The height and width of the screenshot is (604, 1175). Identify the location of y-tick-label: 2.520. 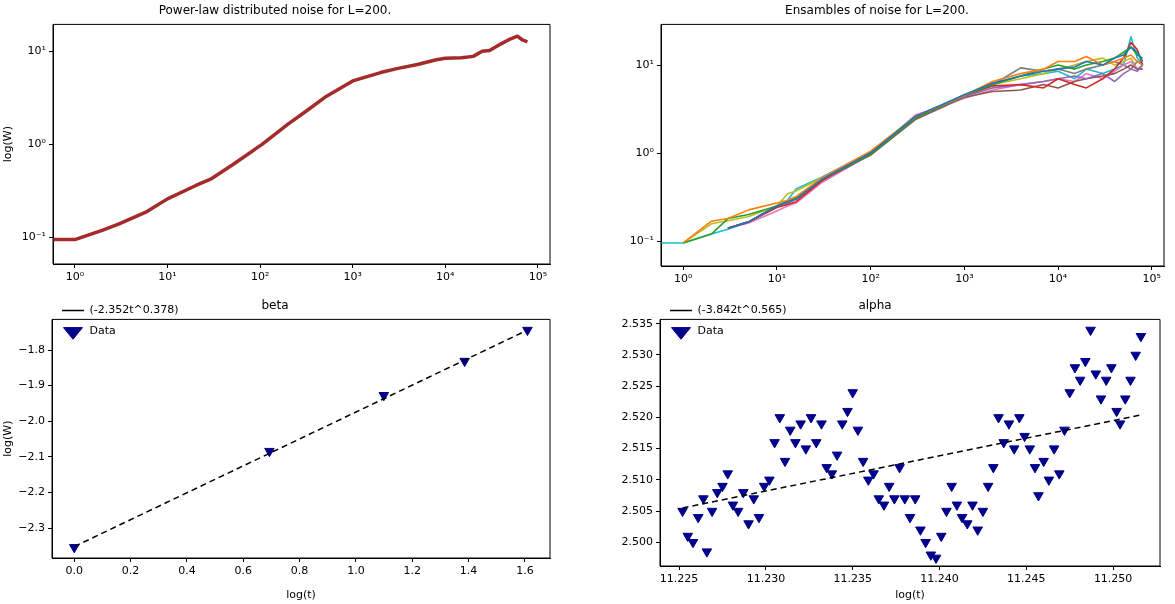
(637, 417).